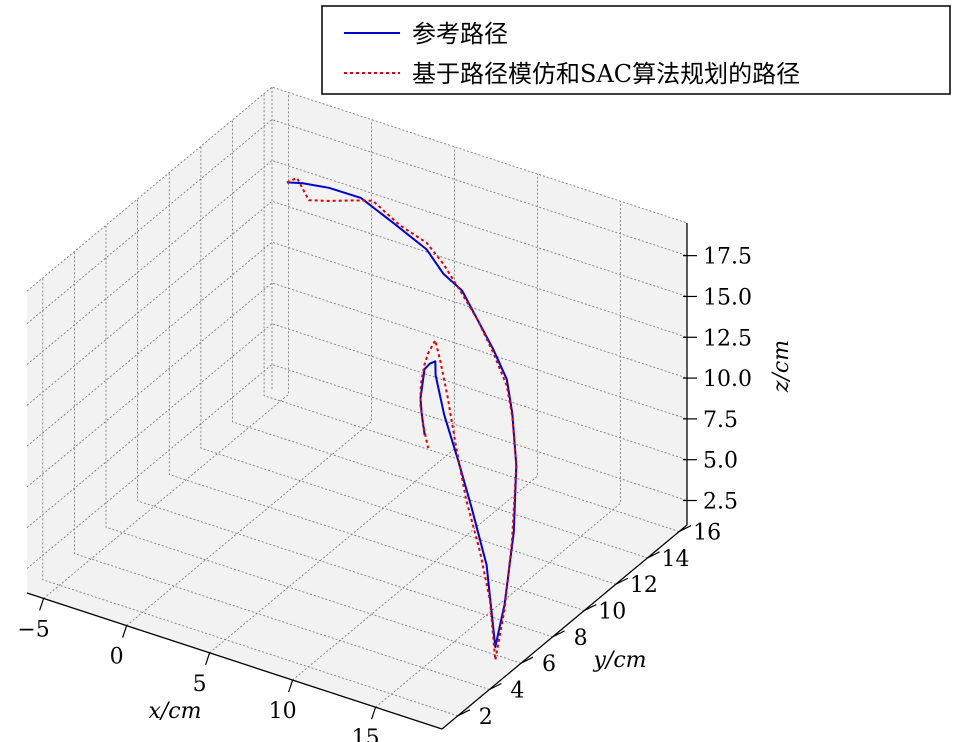 The width and height of the screenshot is (955, 742). Describe the element at coordinates (33, 629) in the screenshot. I see `x-tick-label: −5` at that location.